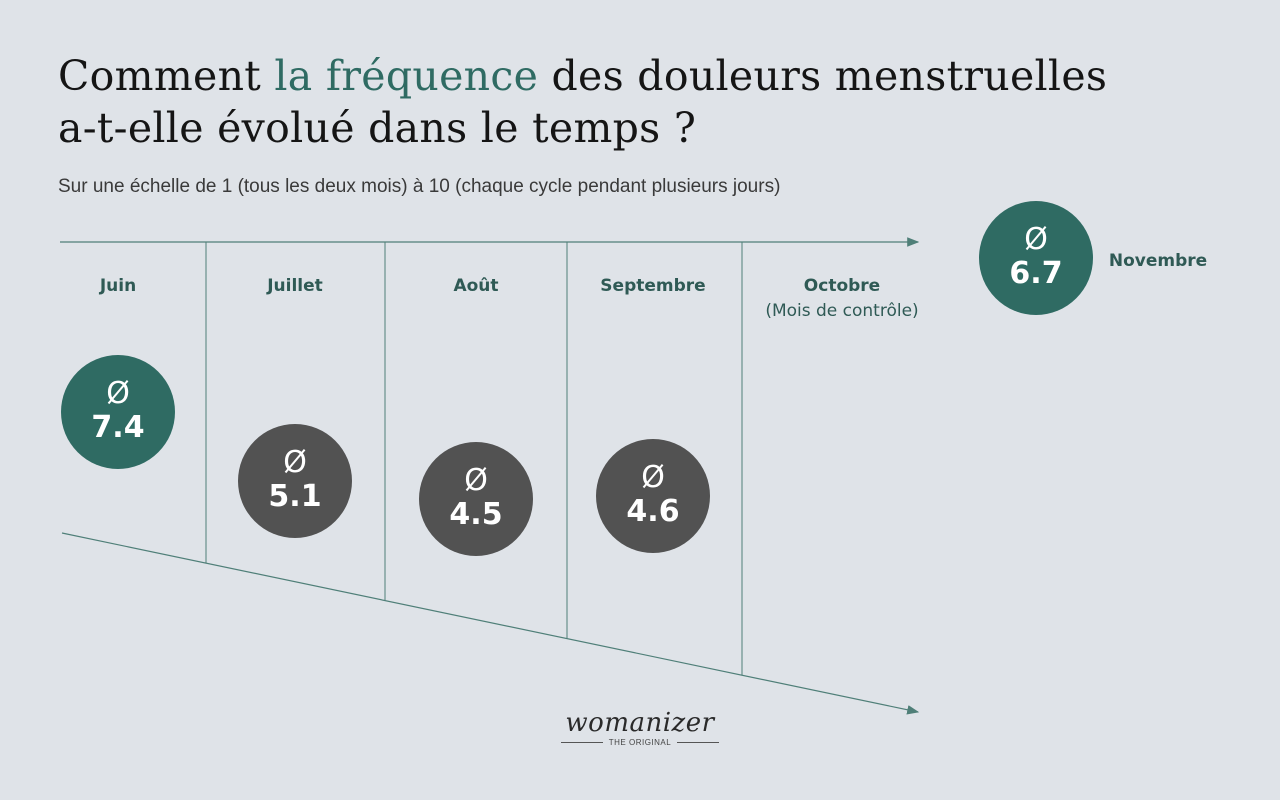  I want to click on title-accent: la fréquence, so click(406, 76).